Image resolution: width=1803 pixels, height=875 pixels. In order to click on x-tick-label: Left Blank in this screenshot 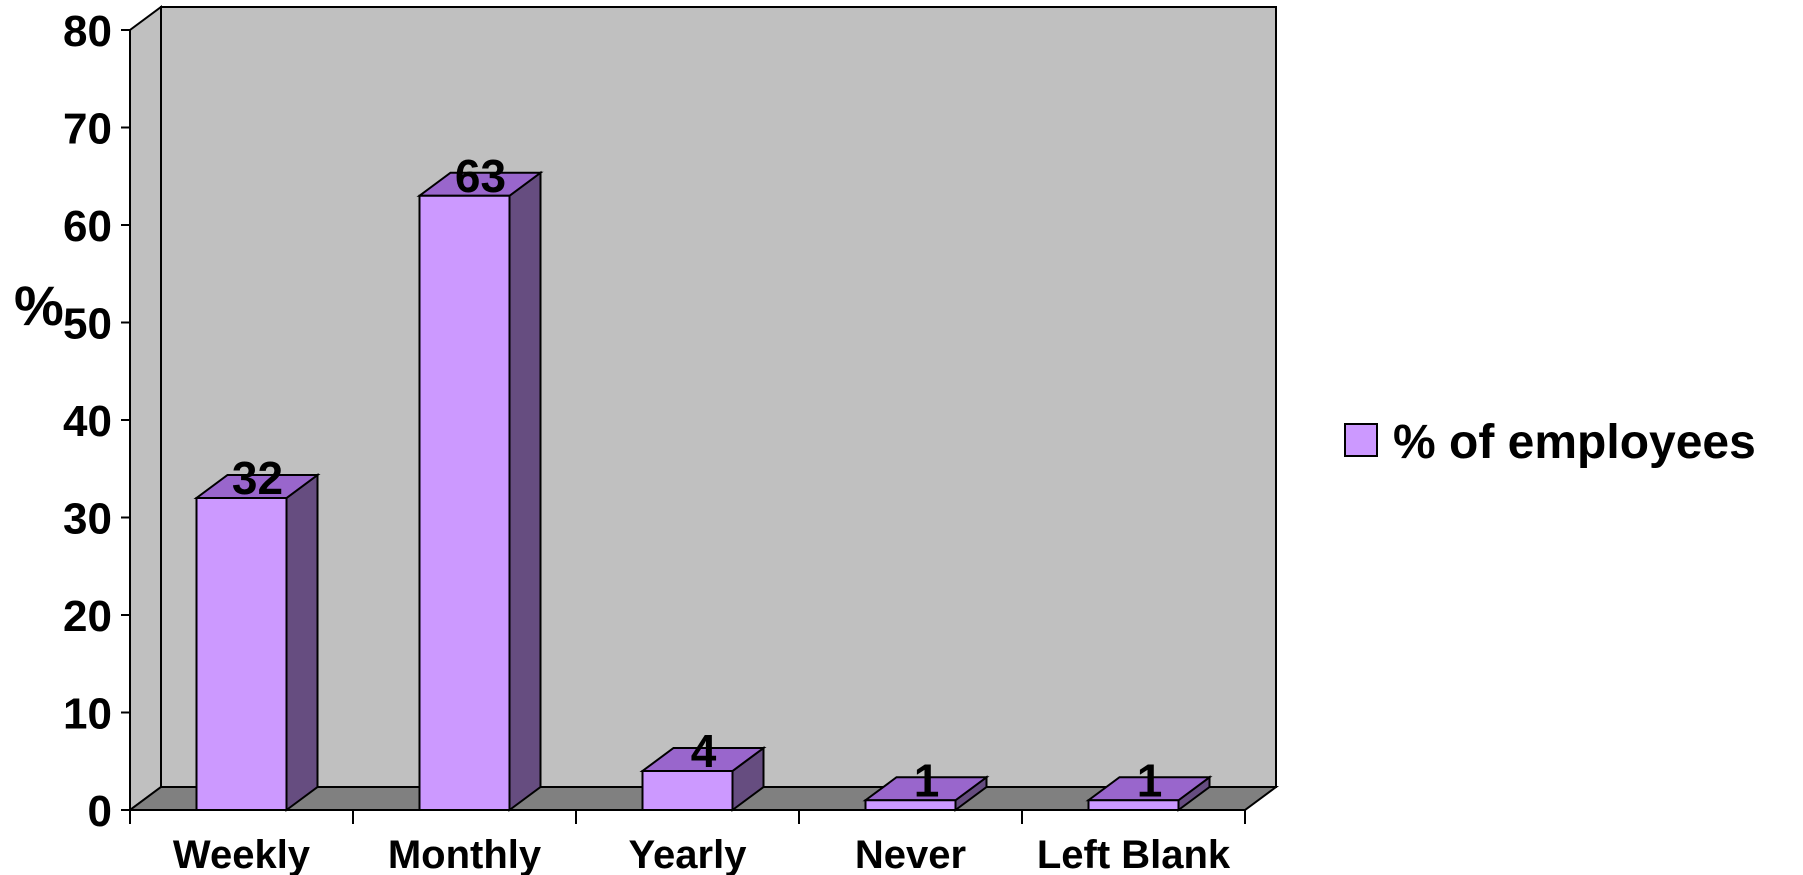, I will do `click(1134, 854)`.